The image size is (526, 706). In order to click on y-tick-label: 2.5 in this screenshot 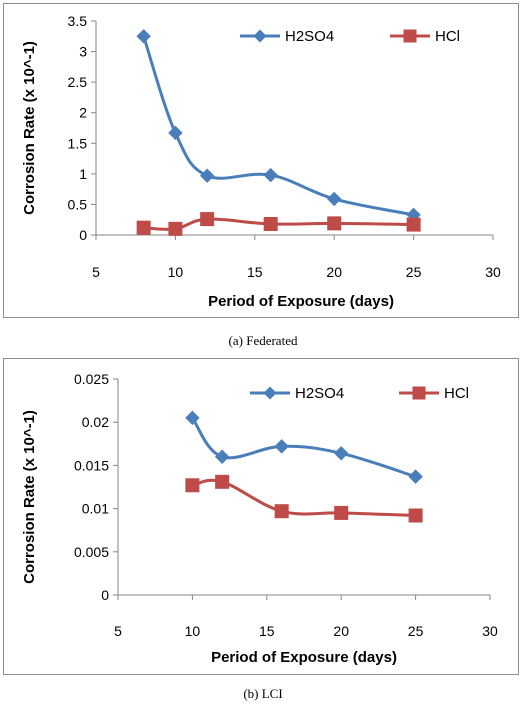, I will do `click(78, 82)`.